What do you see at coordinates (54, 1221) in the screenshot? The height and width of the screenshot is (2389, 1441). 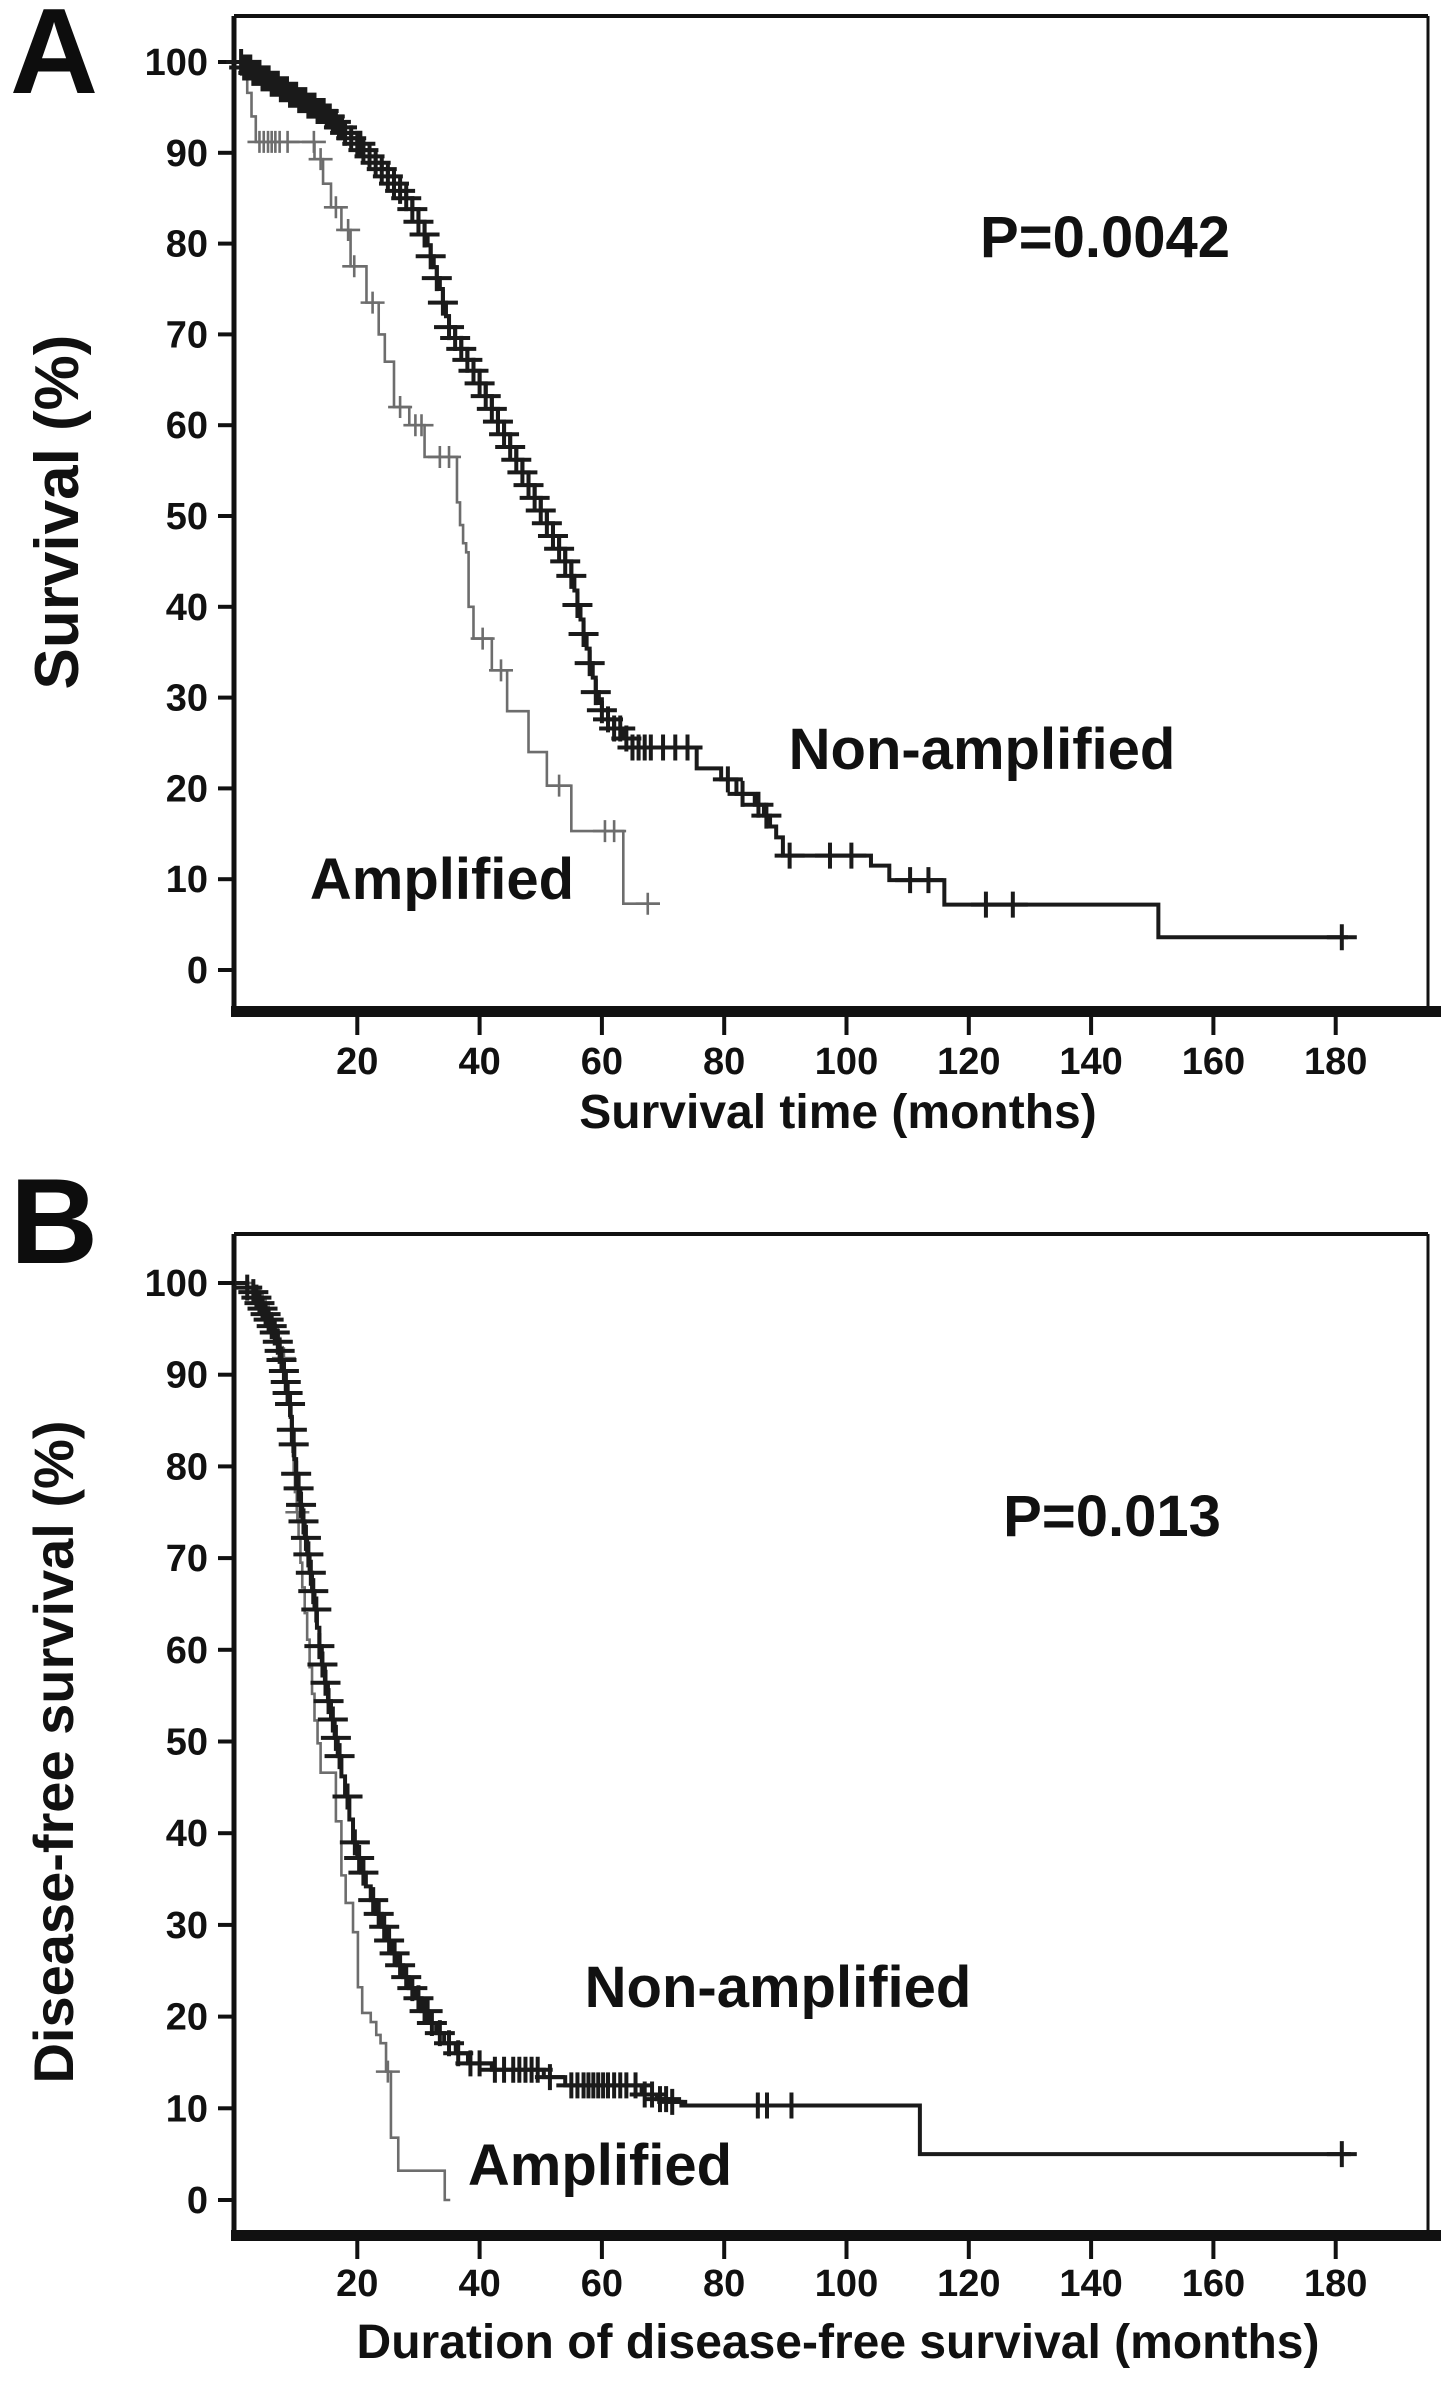 I see `panel-b-letter: B` at bounding box center [54, 1221].